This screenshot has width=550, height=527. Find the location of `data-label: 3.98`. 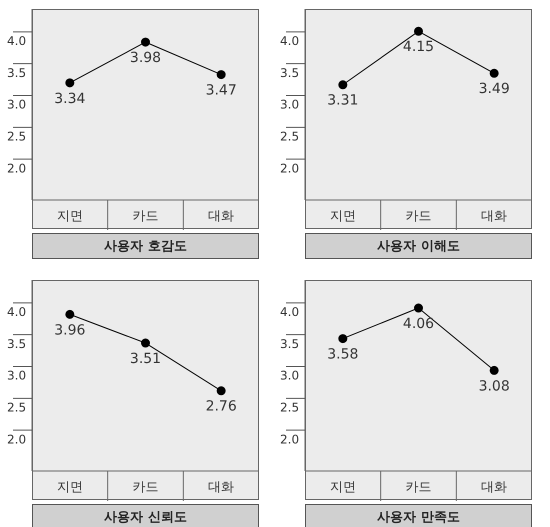

data-label: 3.98 is located at coordinates (146, 58).